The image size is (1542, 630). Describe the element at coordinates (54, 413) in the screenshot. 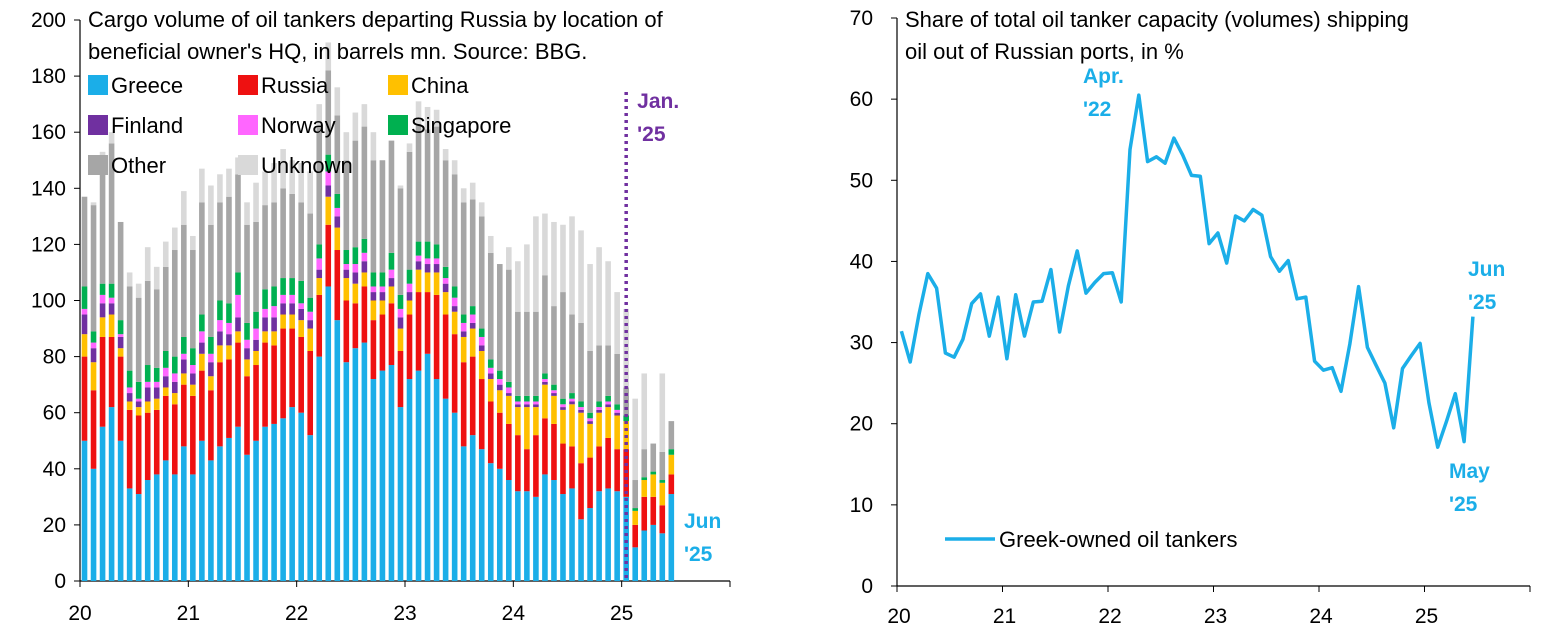

I see `left-y-tick-label: 60` at that location.